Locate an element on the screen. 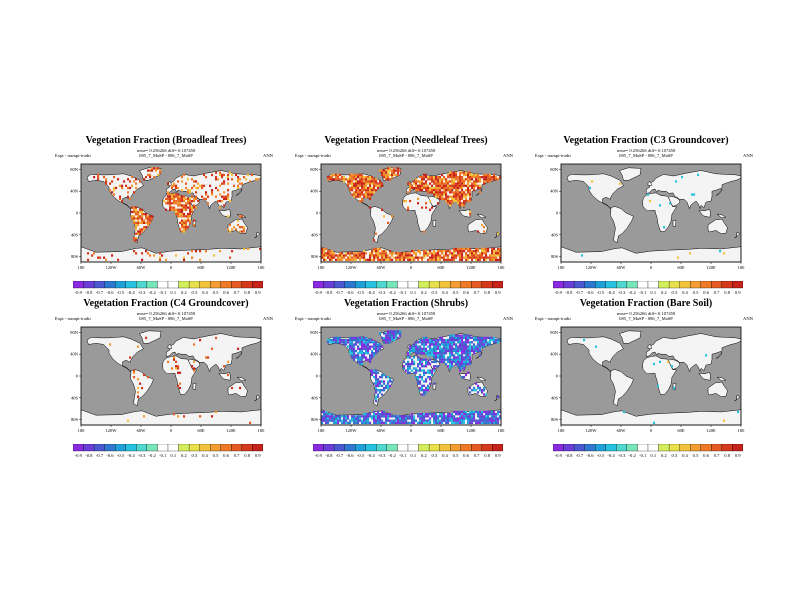 The height and width of the screenshot is (600, 800). colorbar-swatch is located at coordinates (329, 285).